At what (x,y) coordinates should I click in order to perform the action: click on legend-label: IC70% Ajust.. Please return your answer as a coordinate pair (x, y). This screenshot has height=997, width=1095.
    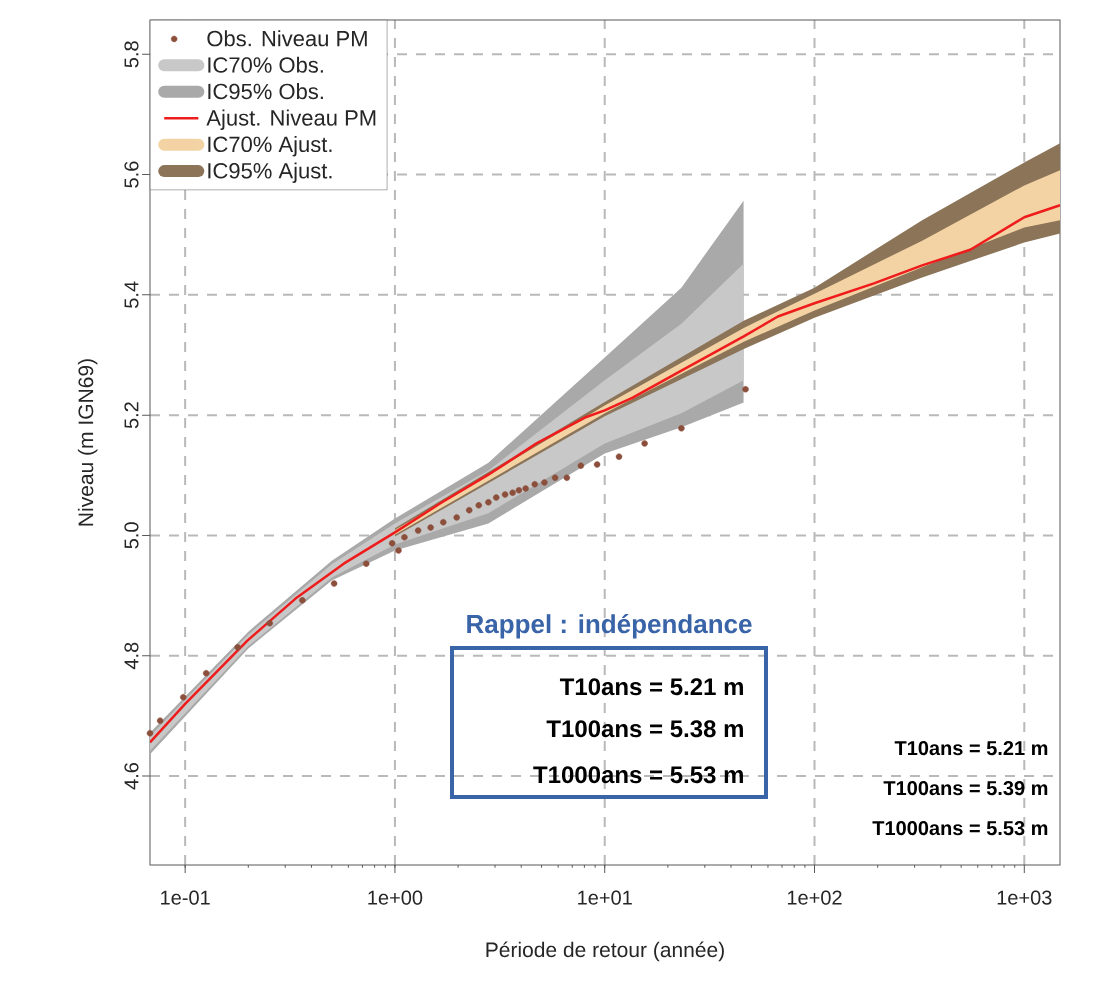
    Looking at the image, I should click on (270, 146).